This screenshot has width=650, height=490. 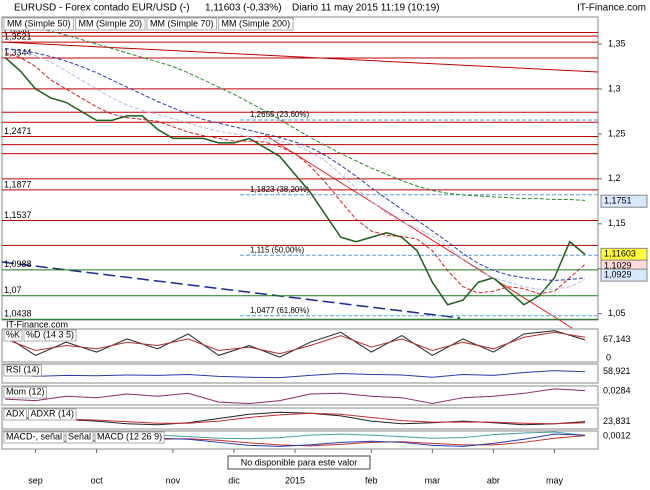 What do you see at coordinates (243, 8) in the screenshot?
I see `last-price: 1,11603 (-0,33%)` at bounding box center [243, 8].